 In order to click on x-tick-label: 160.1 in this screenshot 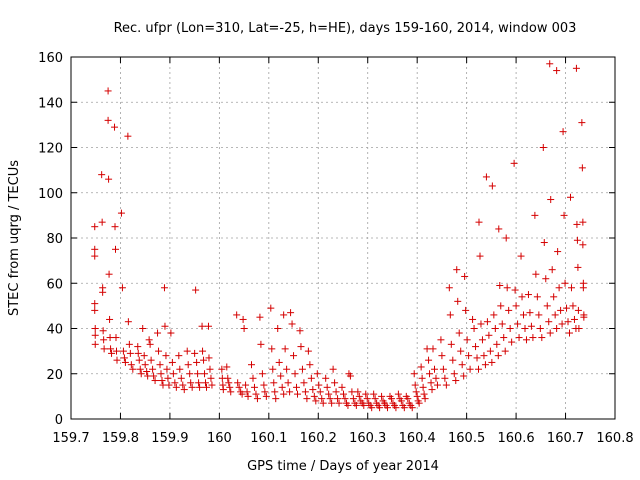, I will do `click(268, 438)`.